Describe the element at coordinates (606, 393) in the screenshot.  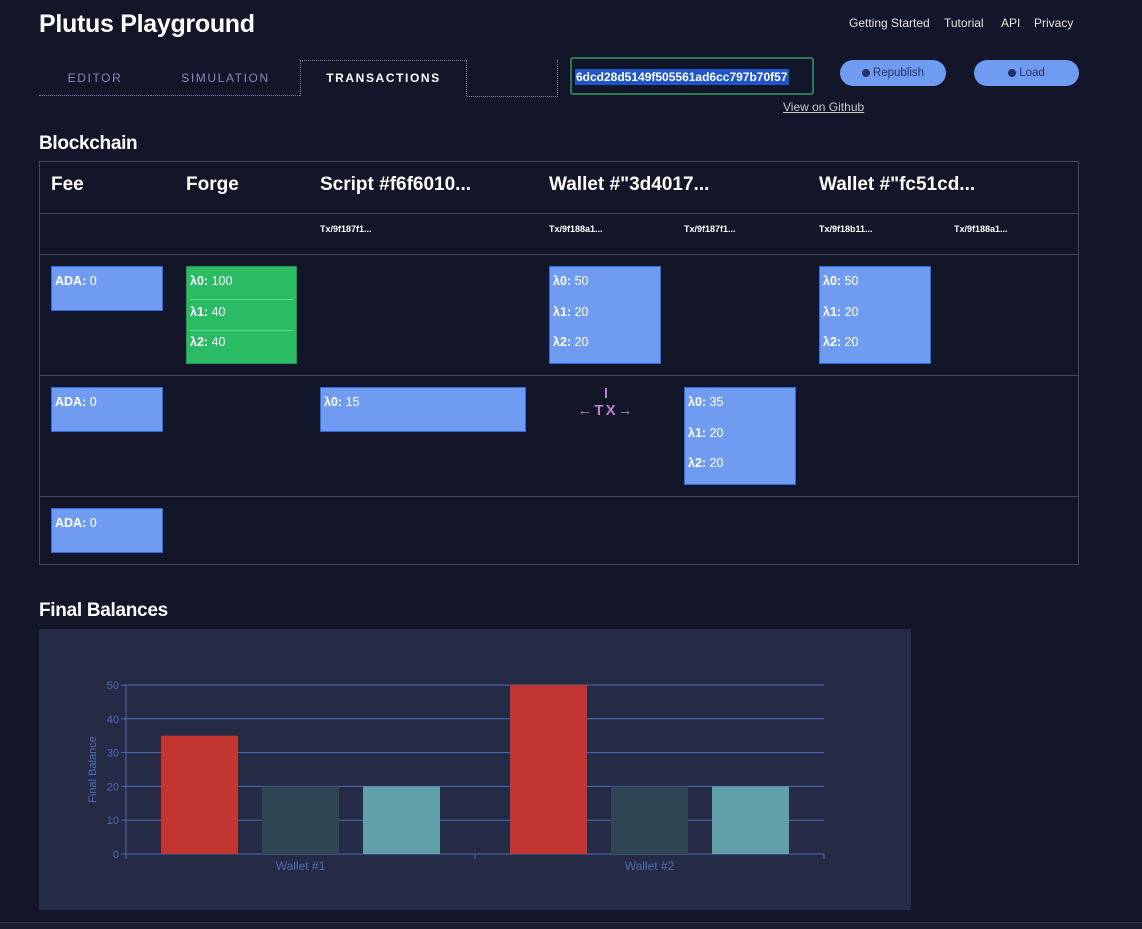
I see `tx-marker-bar` at that location.